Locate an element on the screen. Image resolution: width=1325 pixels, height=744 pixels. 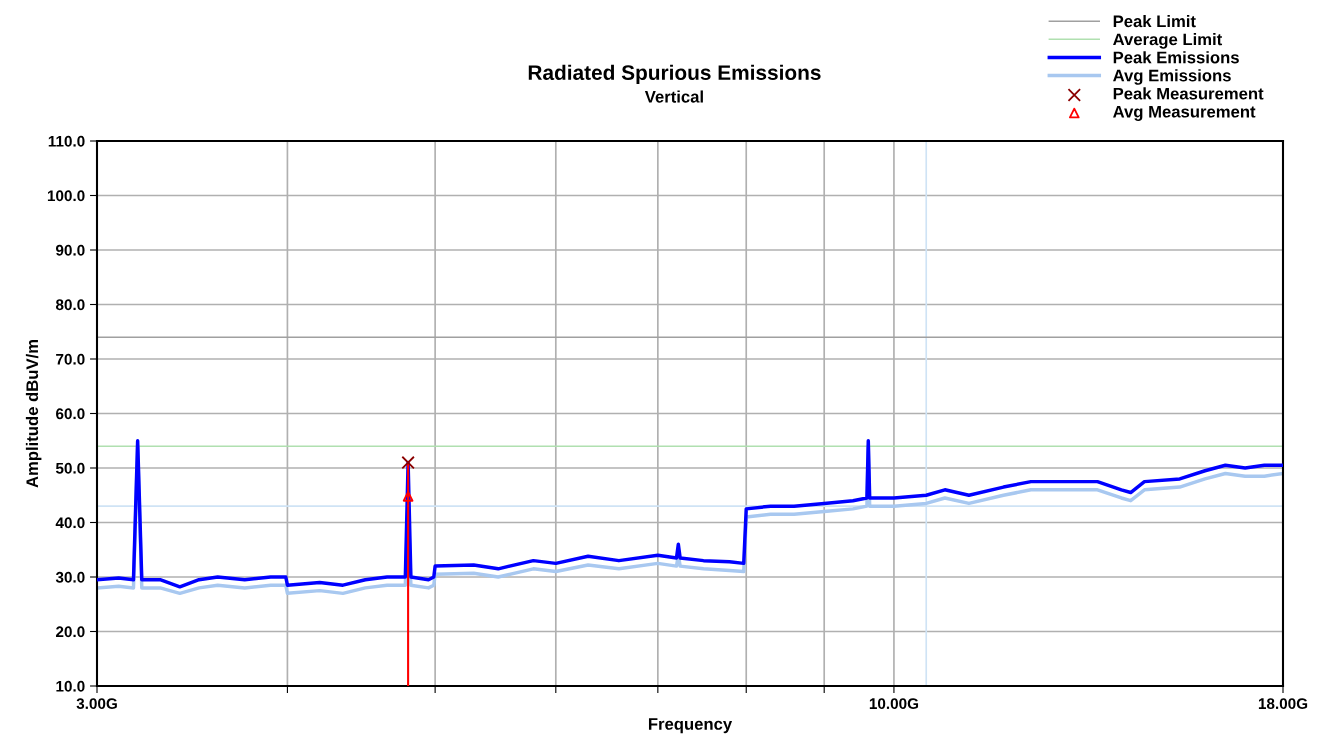
y-tick-label: 10.0 is located at coordinates (70, 686).